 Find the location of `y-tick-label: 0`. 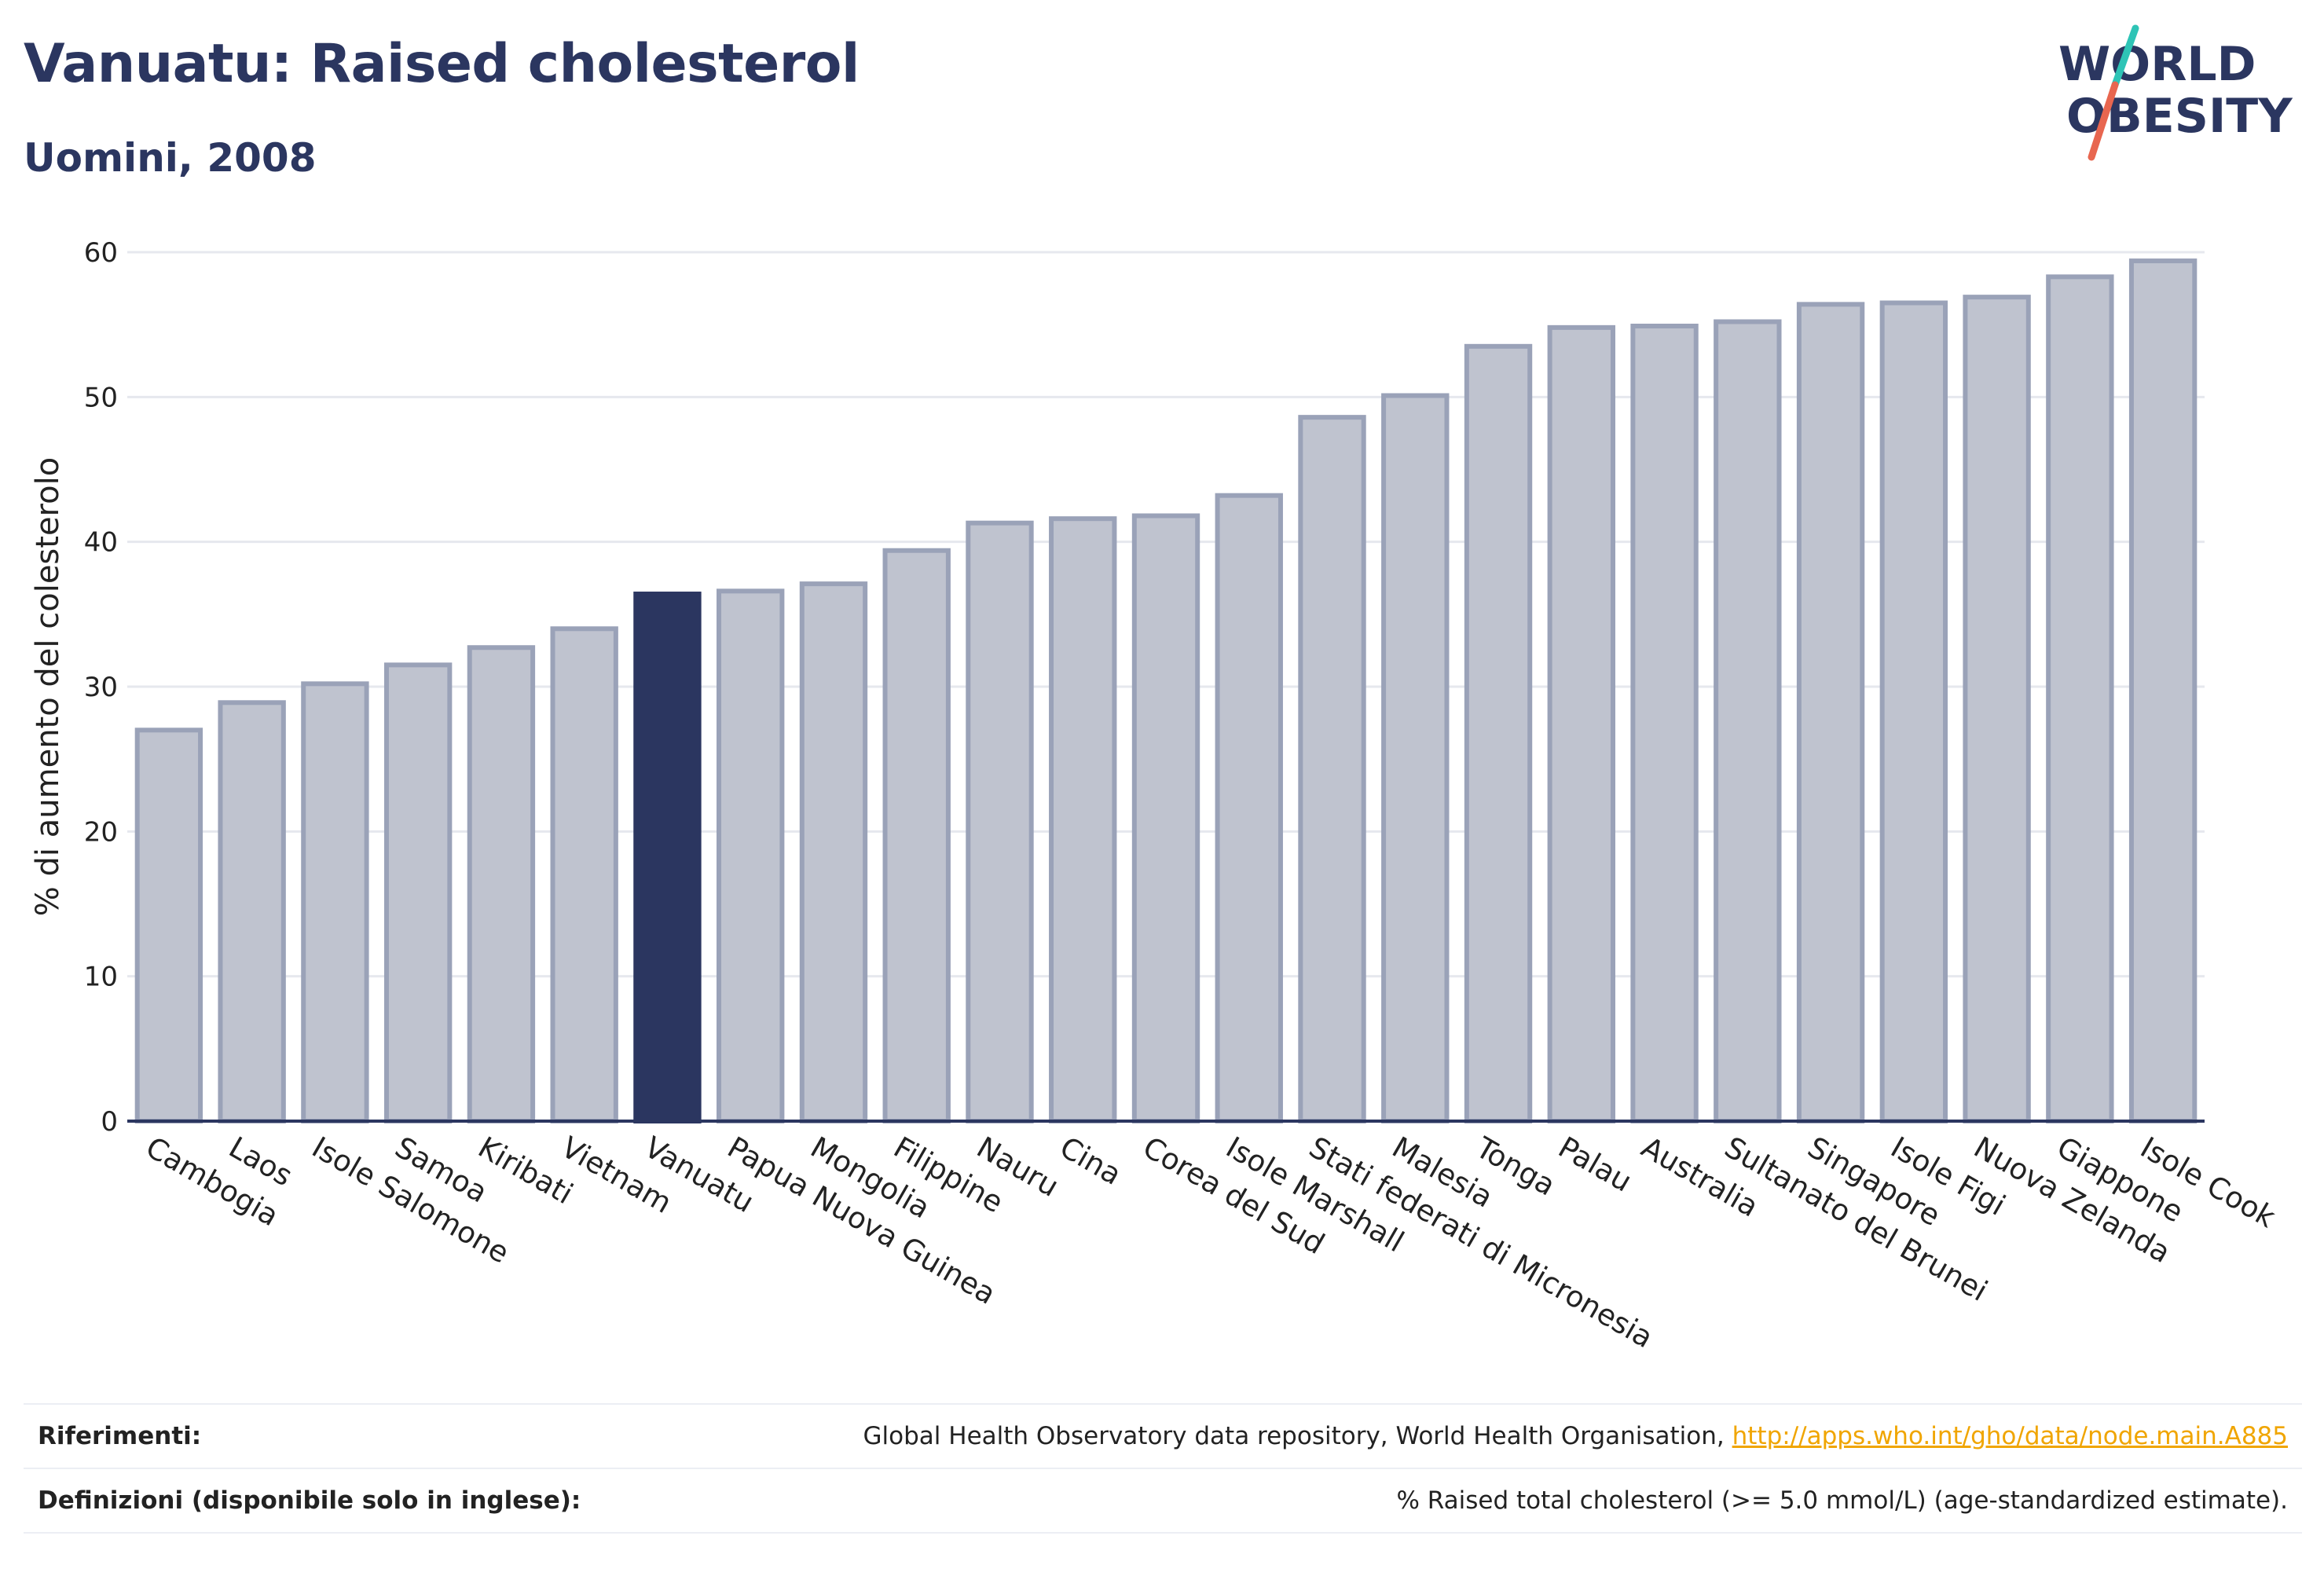

y-tick-label: 0 is located at coordinates (109, 1122).